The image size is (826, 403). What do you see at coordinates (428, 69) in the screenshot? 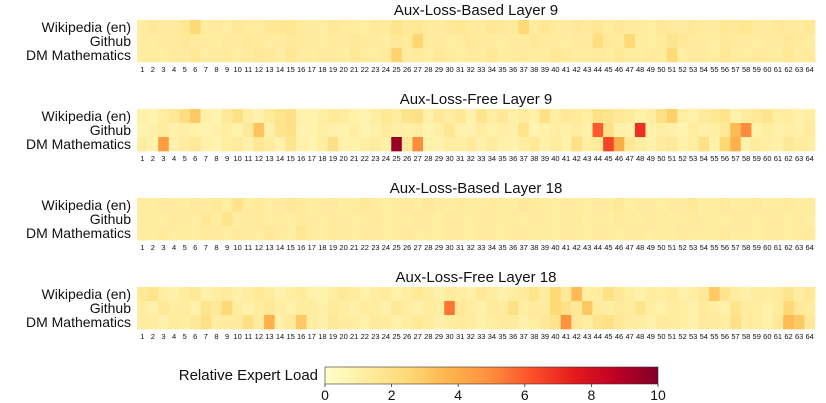
I see `x-tick-label: 28` at bounding box center [428, 69].